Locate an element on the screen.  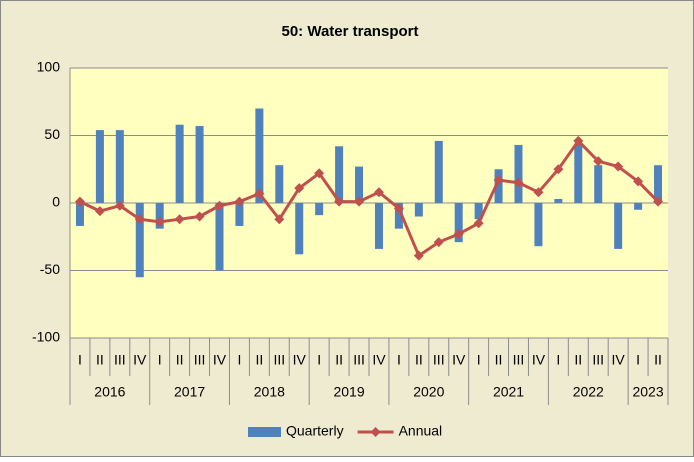
x-group-label: 2021 is located at coordinates (508, 392).